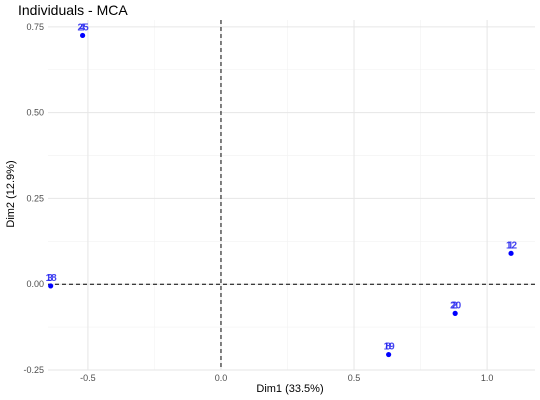 This screenshot has height=400, width=540. Describe the element at coordinates (289, 389) in the screenshot. I see `x-axis-label: Dim1 (33.5%)` at that location.